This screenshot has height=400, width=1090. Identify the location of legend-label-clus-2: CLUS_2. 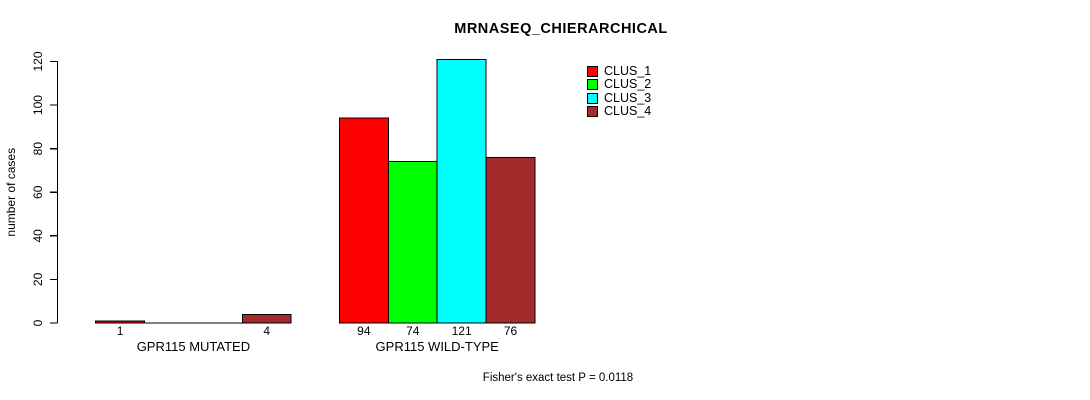
(628, 84).